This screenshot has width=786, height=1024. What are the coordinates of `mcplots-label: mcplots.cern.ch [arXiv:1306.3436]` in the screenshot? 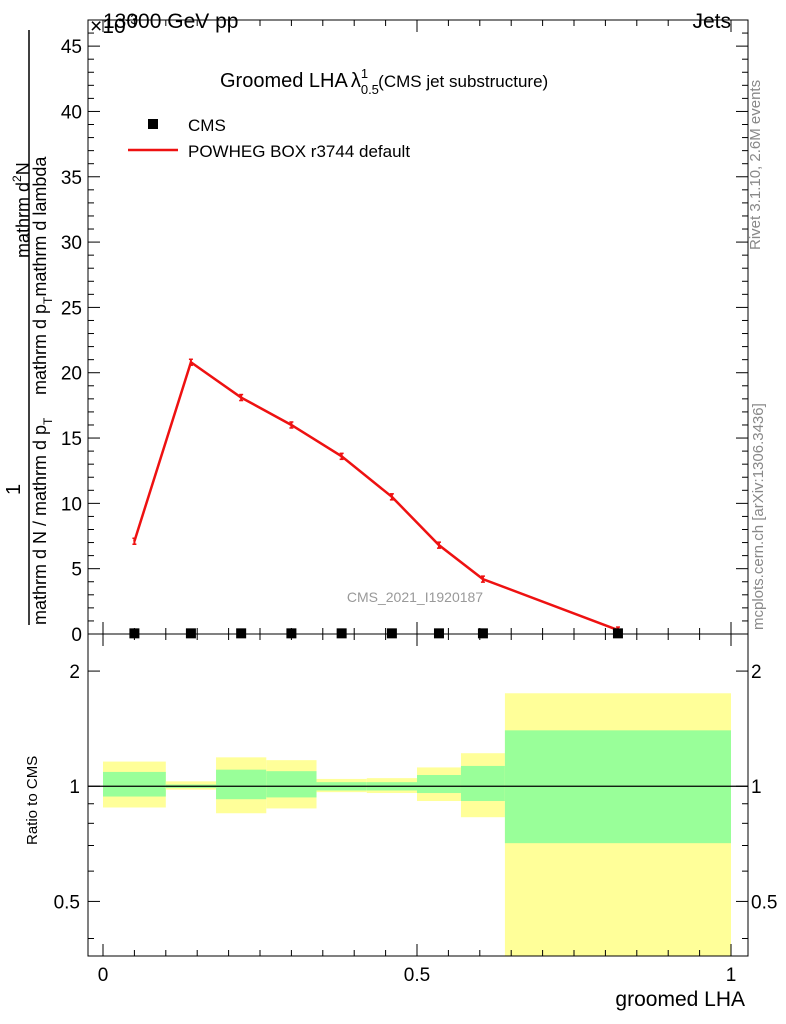 It's located at (758, 516).